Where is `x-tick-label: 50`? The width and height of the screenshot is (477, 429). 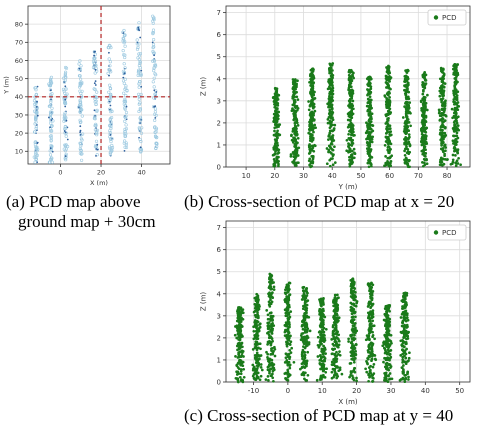 x-tick-label: 50 is located at coordinates (459, 391).